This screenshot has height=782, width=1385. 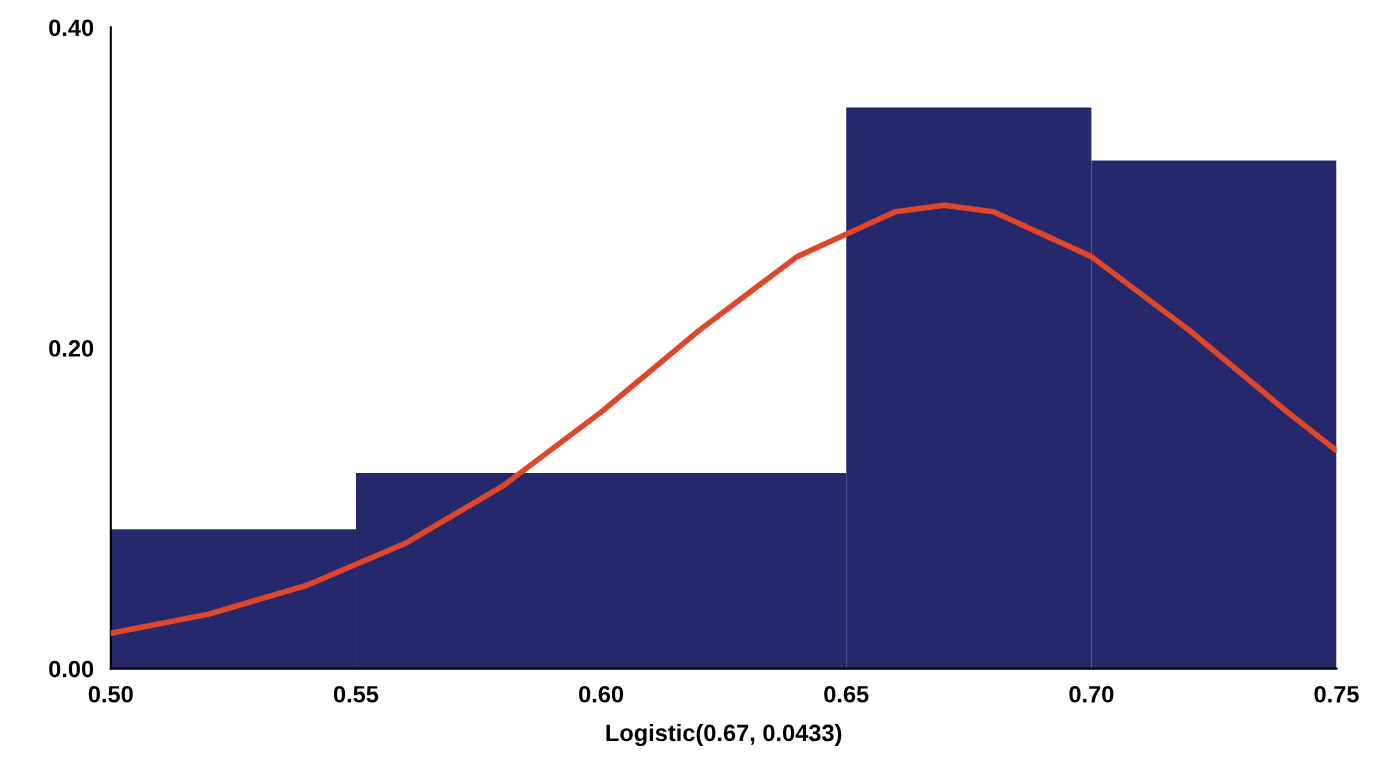 I want to click on y-tick-label: 0.20, so click(x=71, y=348).